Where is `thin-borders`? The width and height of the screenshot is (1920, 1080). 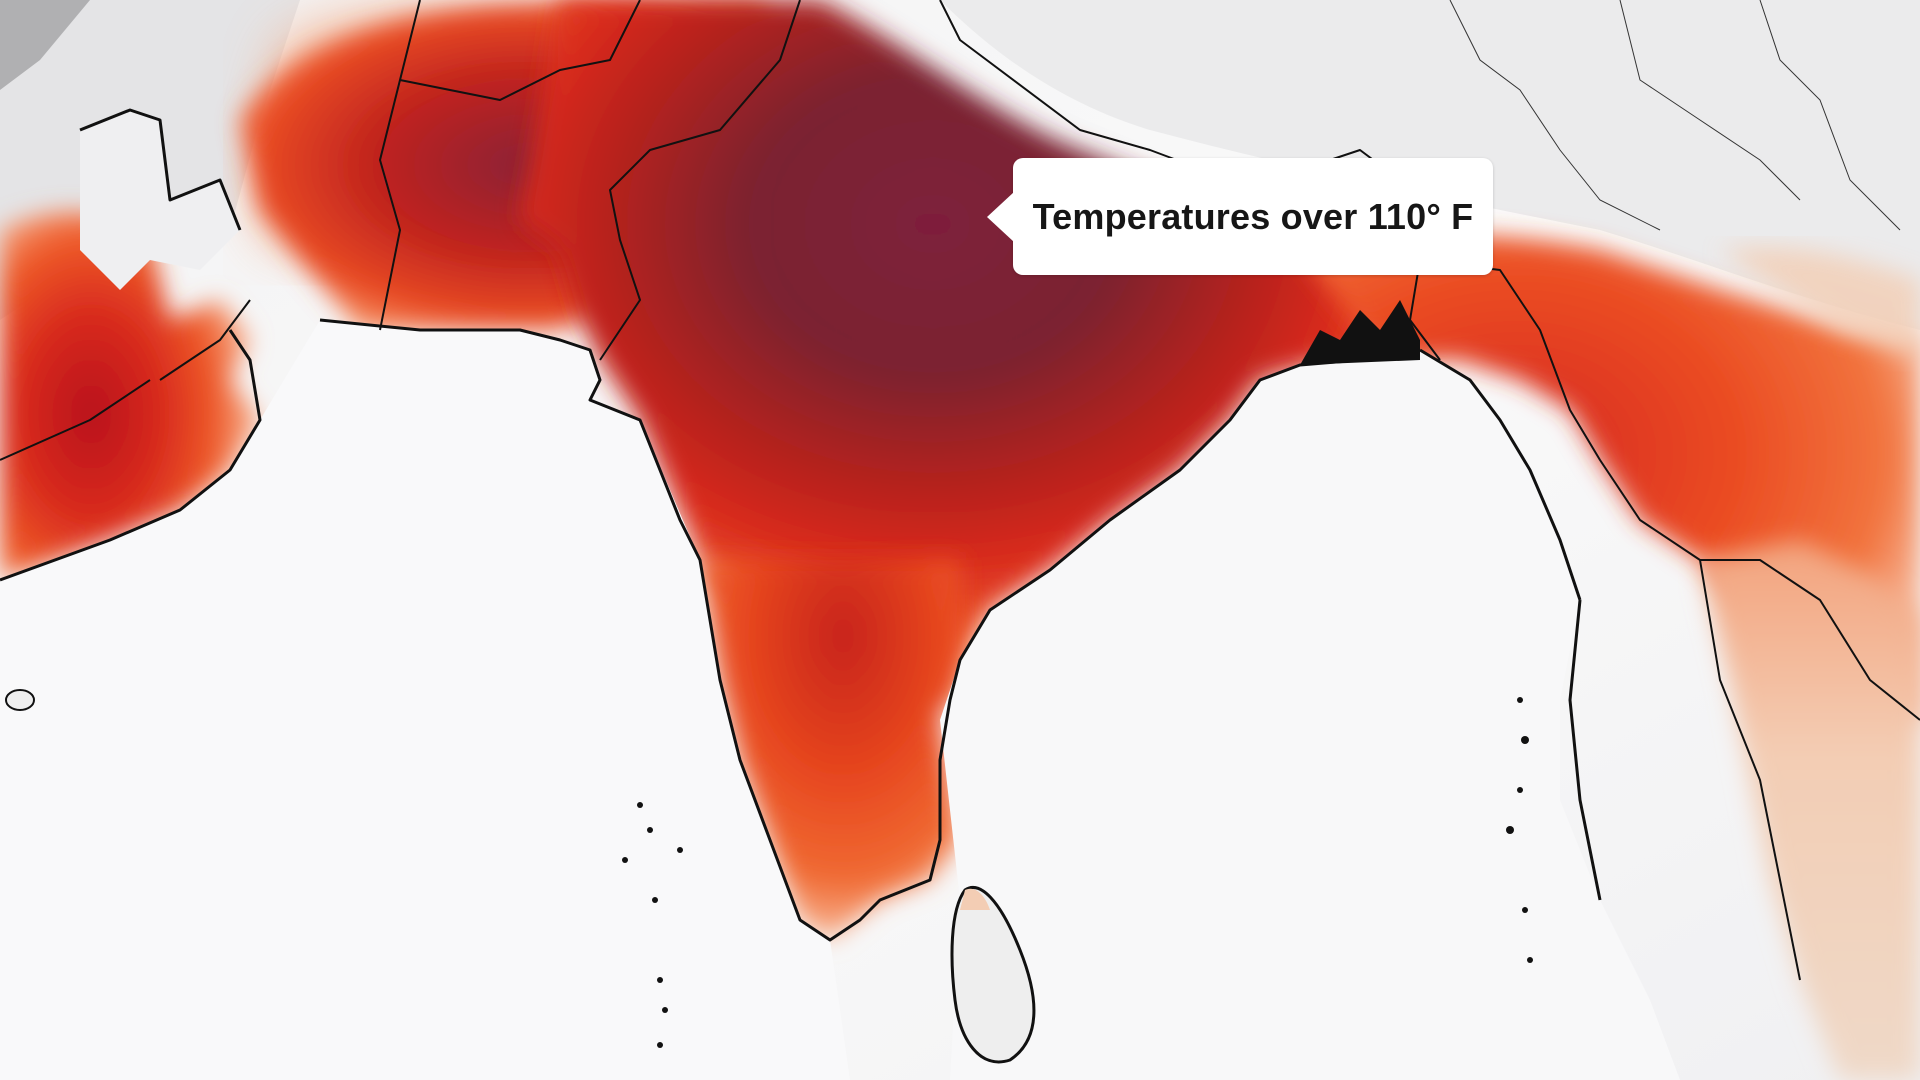 thin-borders is located at coordinates (1675, 115).